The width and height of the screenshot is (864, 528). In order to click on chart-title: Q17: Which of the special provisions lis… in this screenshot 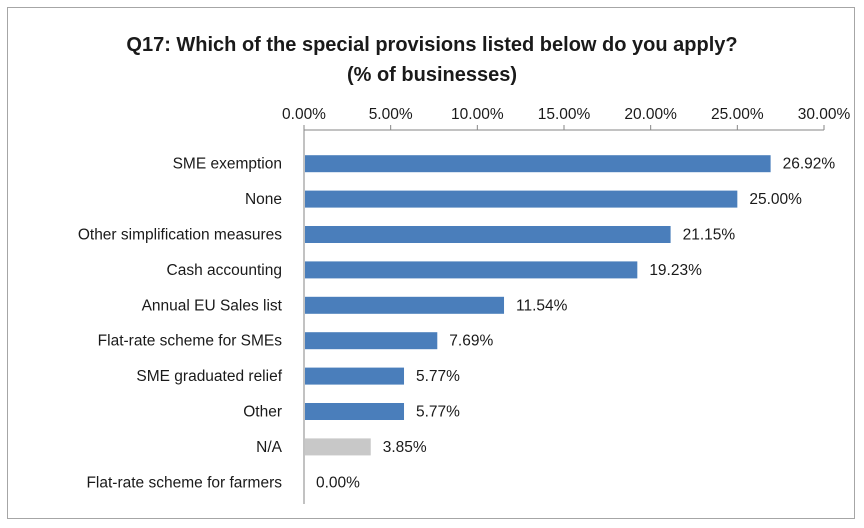, I will do `click(431, 45)`.